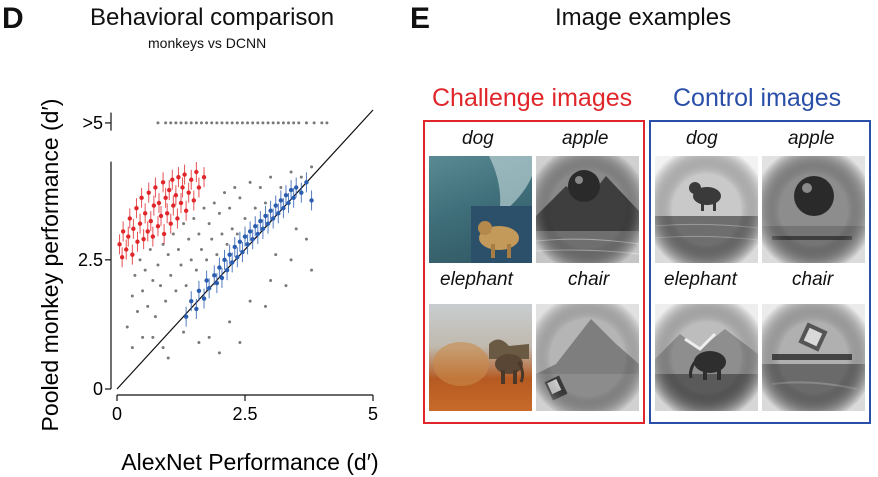 The image size is (878, 477). I want to click on control-label-dog: dog, so click(702, 138).